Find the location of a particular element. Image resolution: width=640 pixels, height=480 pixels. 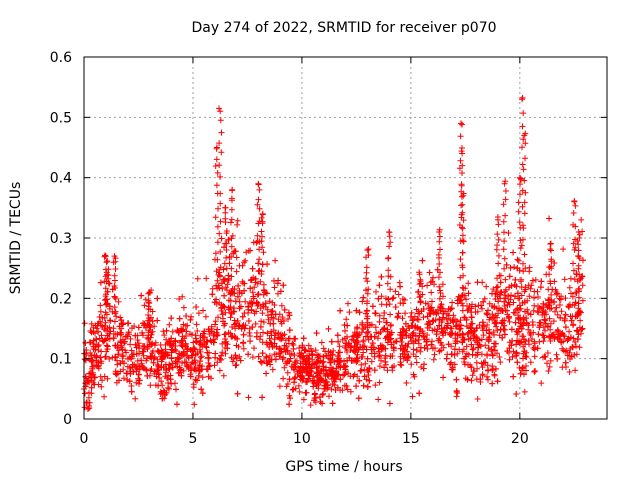

y-tick-label: 0.4 is located at coordinates (61, 179).